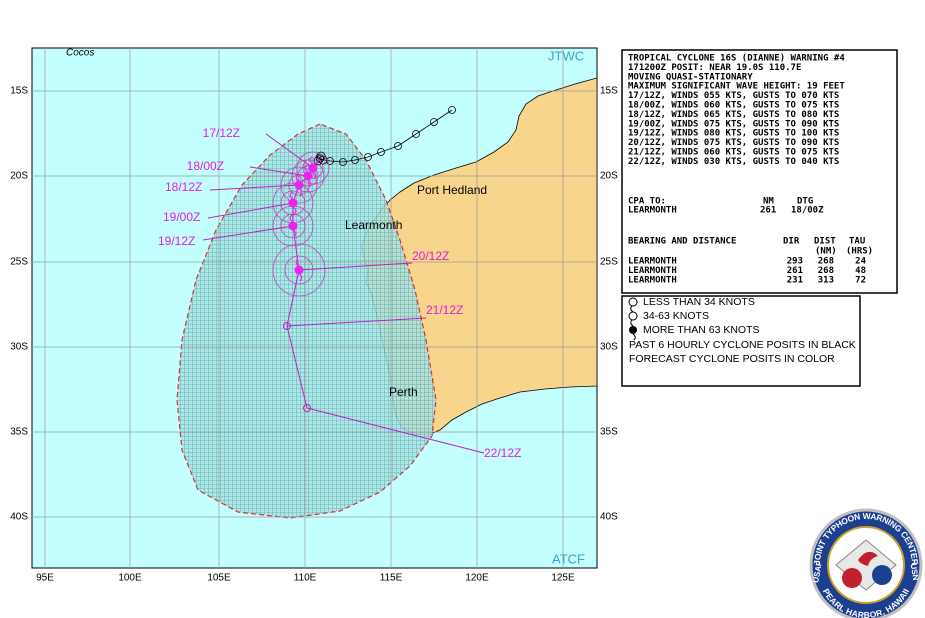  What do you see at coordinates (860, 271) in the screenshot?
I see `bearing-cell: 48` at bounding box center [860, 271].